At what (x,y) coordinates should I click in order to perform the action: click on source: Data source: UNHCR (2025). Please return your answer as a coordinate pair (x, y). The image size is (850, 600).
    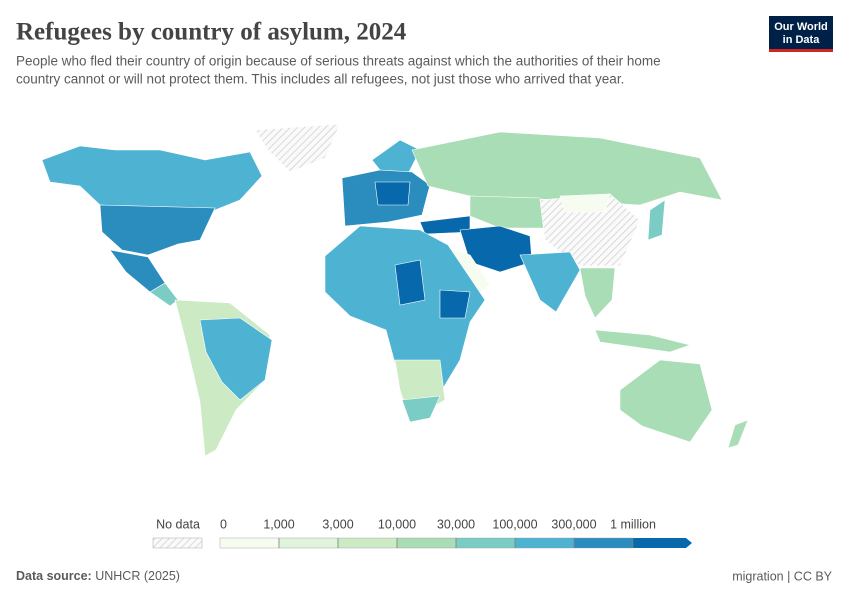
    Looking at the image, I should click on (98, 576).